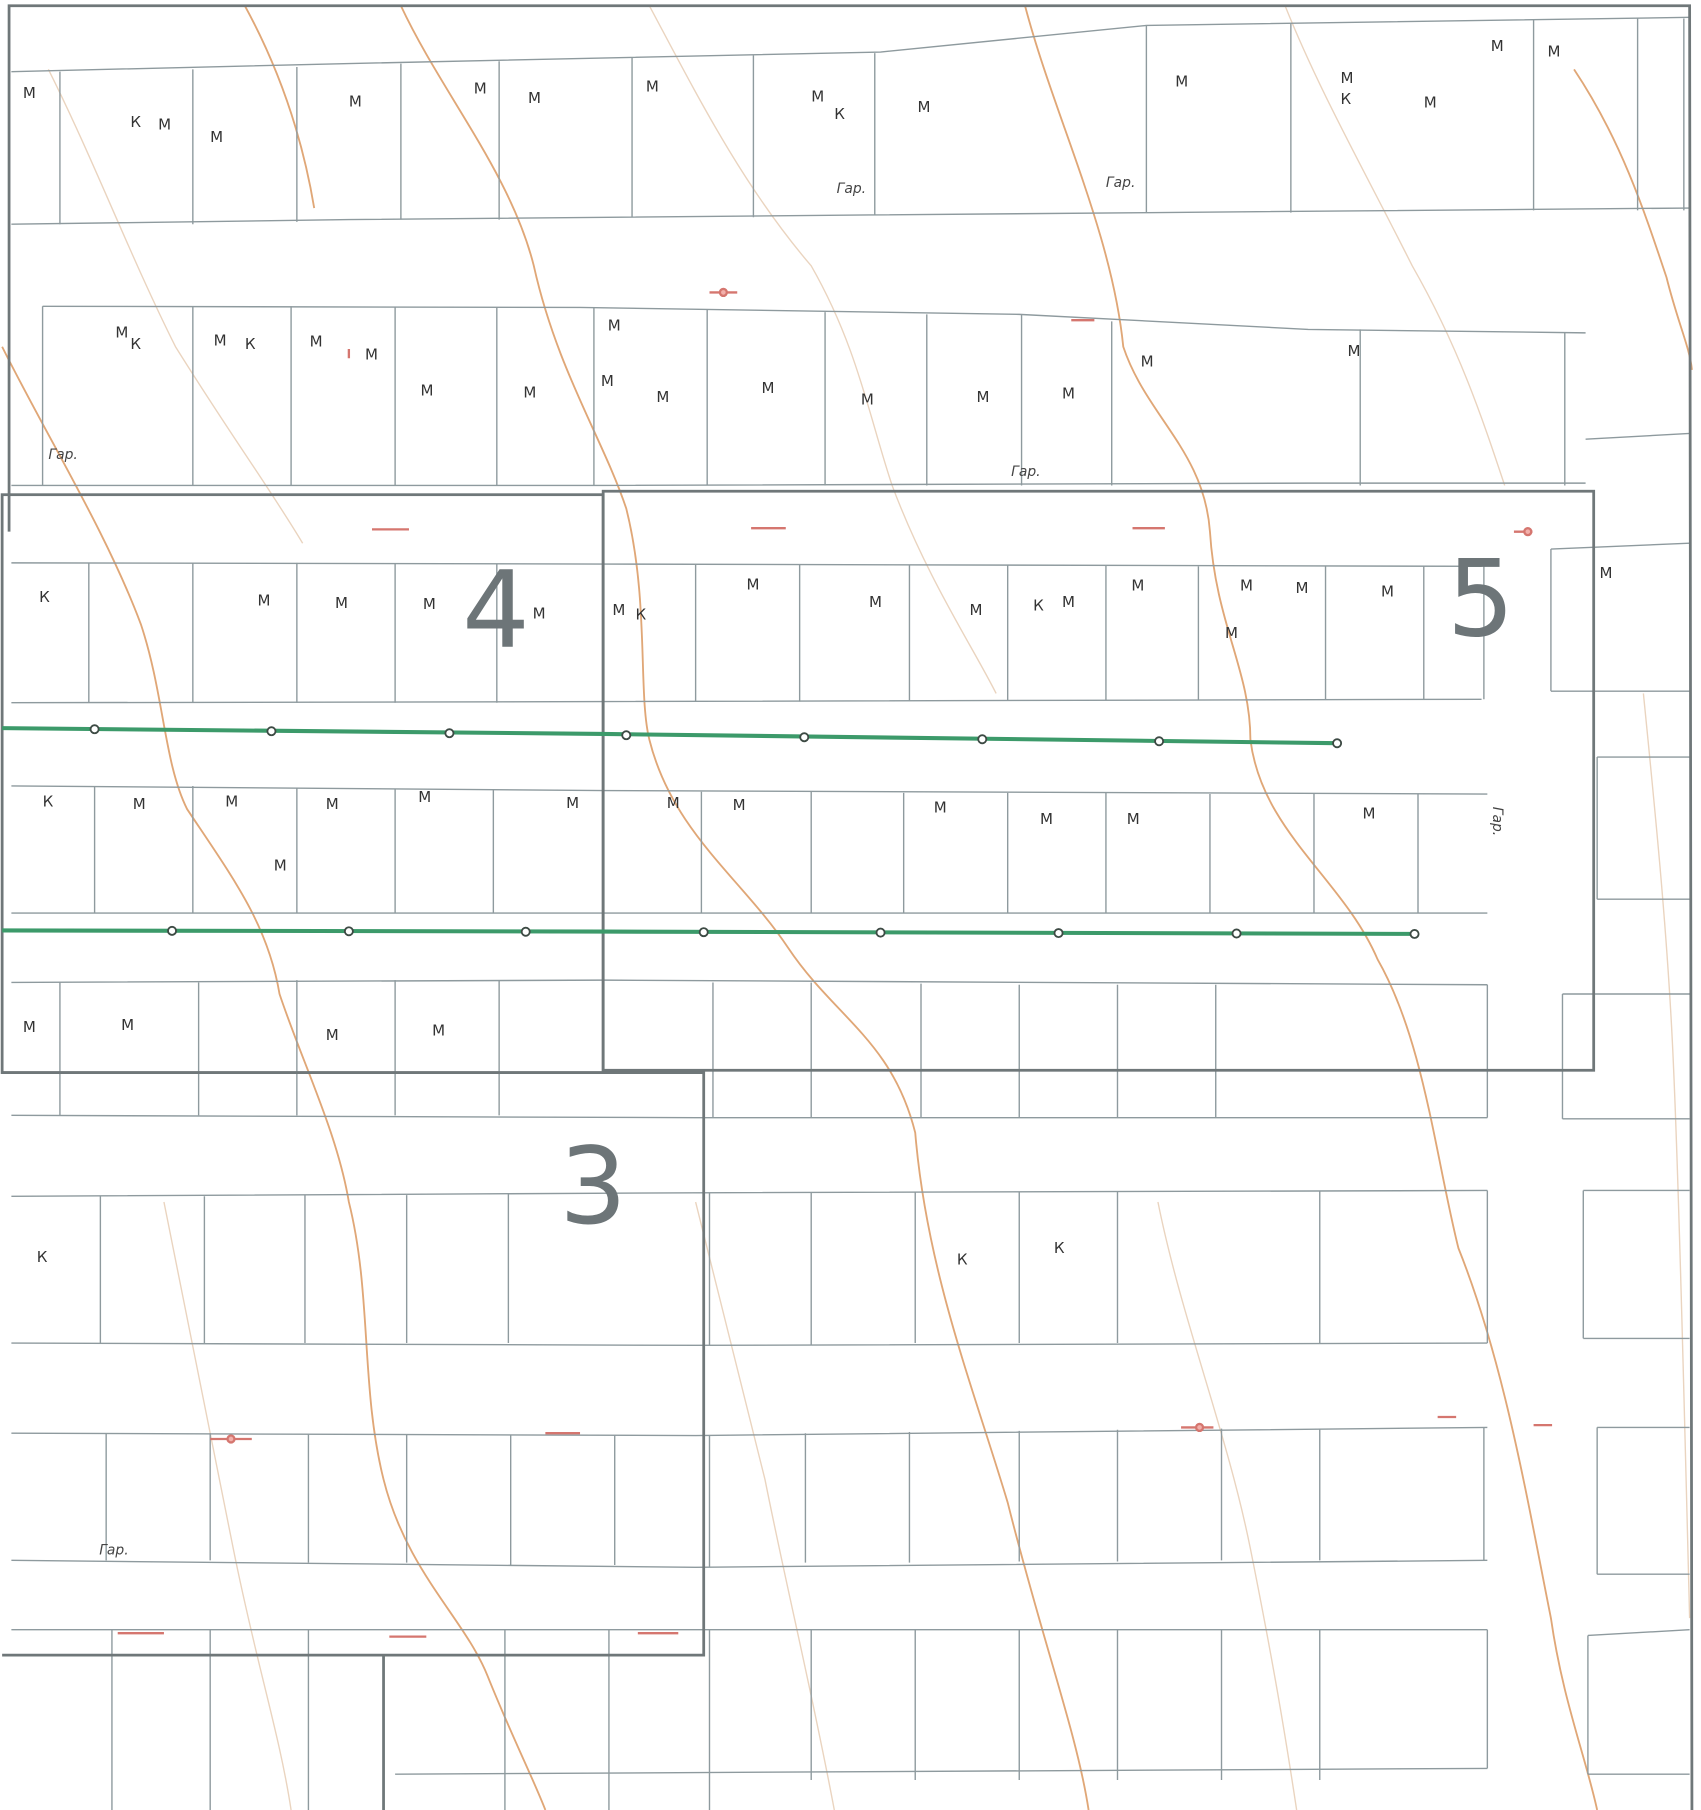 The height and width of the screenshot is (1810, 1701). I want to click on pipelines, so click(708, 831).